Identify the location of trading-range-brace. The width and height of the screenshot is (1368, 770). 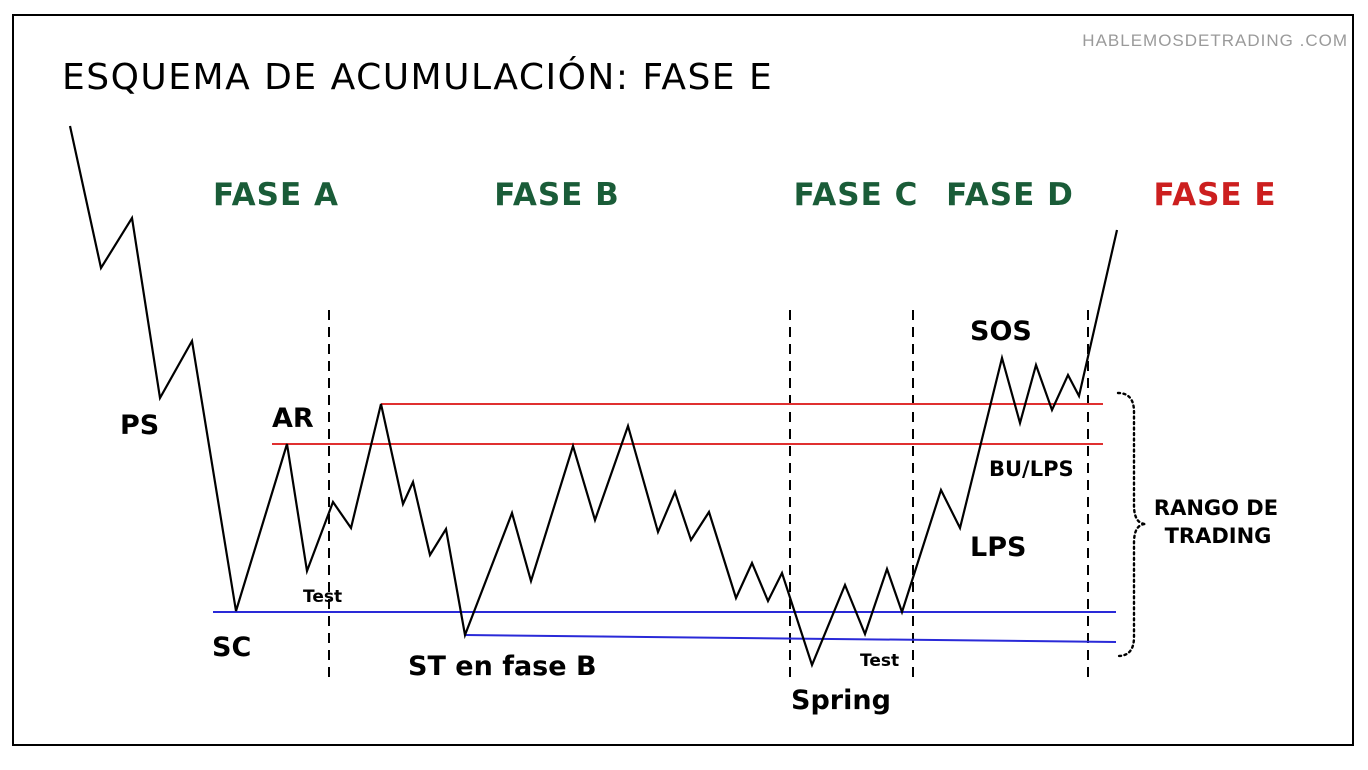
(1131, 524).